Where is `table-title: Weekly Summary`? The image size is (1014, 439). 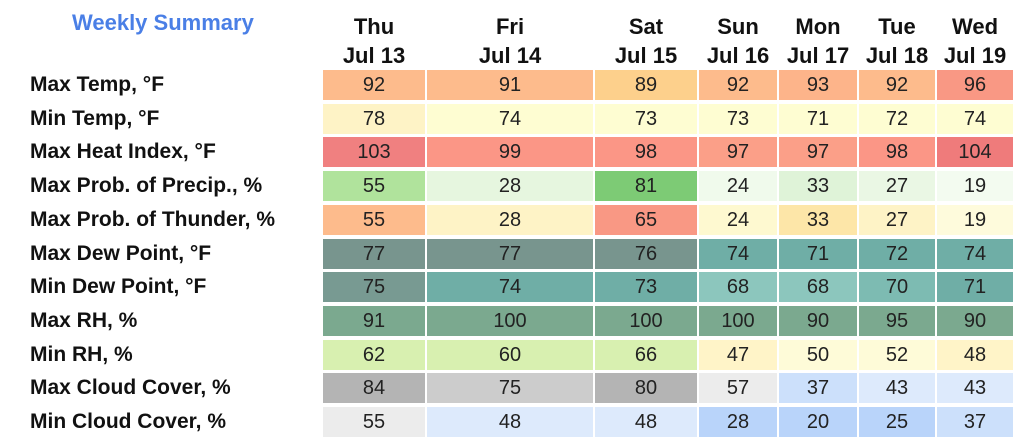
table-title: Weekly Summary is located at coordinates (163, 22).